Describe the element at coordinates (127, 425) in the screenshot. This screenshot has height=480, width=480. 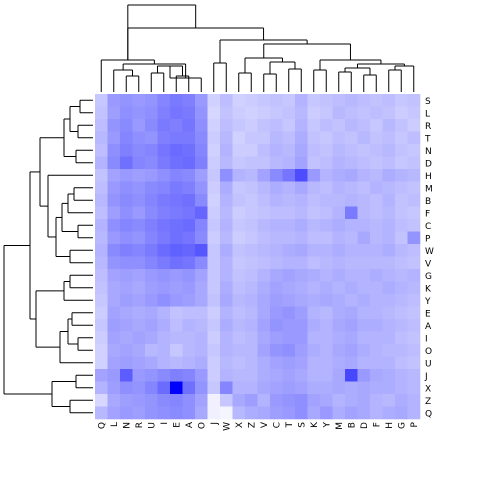
I see `column-label: N` at that location.